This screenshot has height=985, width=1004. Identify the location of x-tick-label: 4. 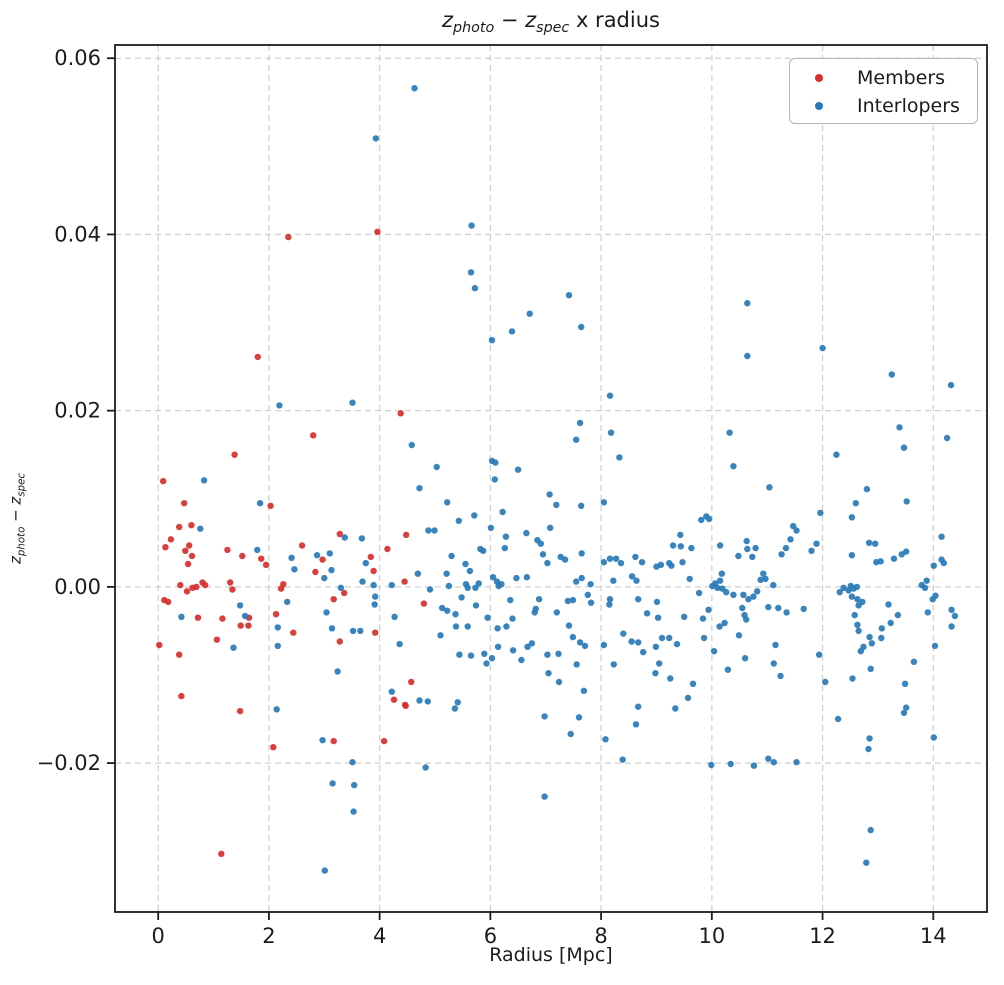
(379, 936).